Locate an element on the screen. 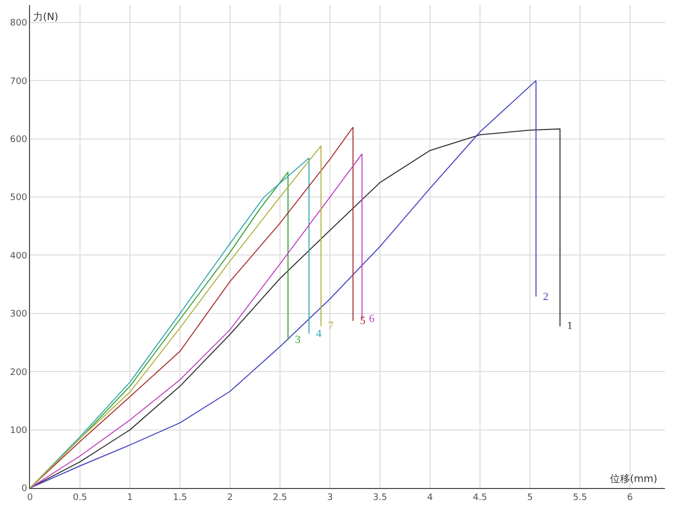 The height and width of the screenshot is (513, 673). series-label: 4 is located at coordinates (319, 334).